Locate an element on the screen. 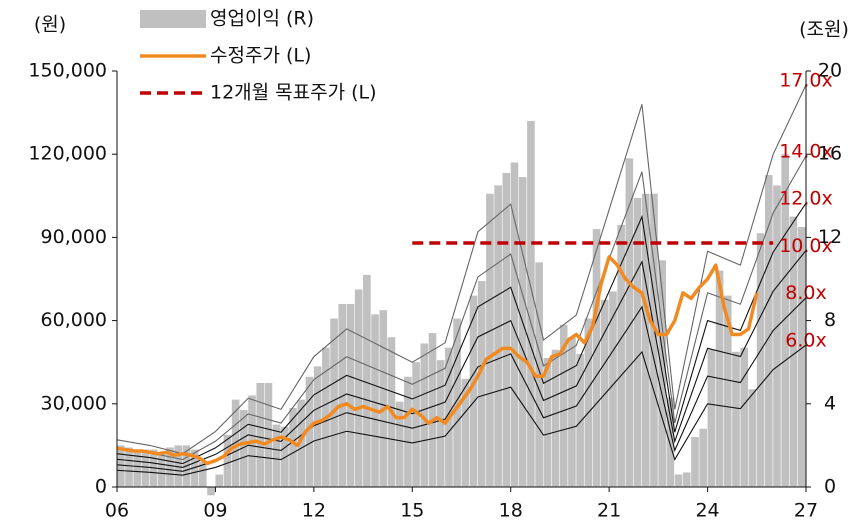 The height and width of the screenshot is (529, 854). y-tick-label: 150,000 is located at coordinates (67, 71).